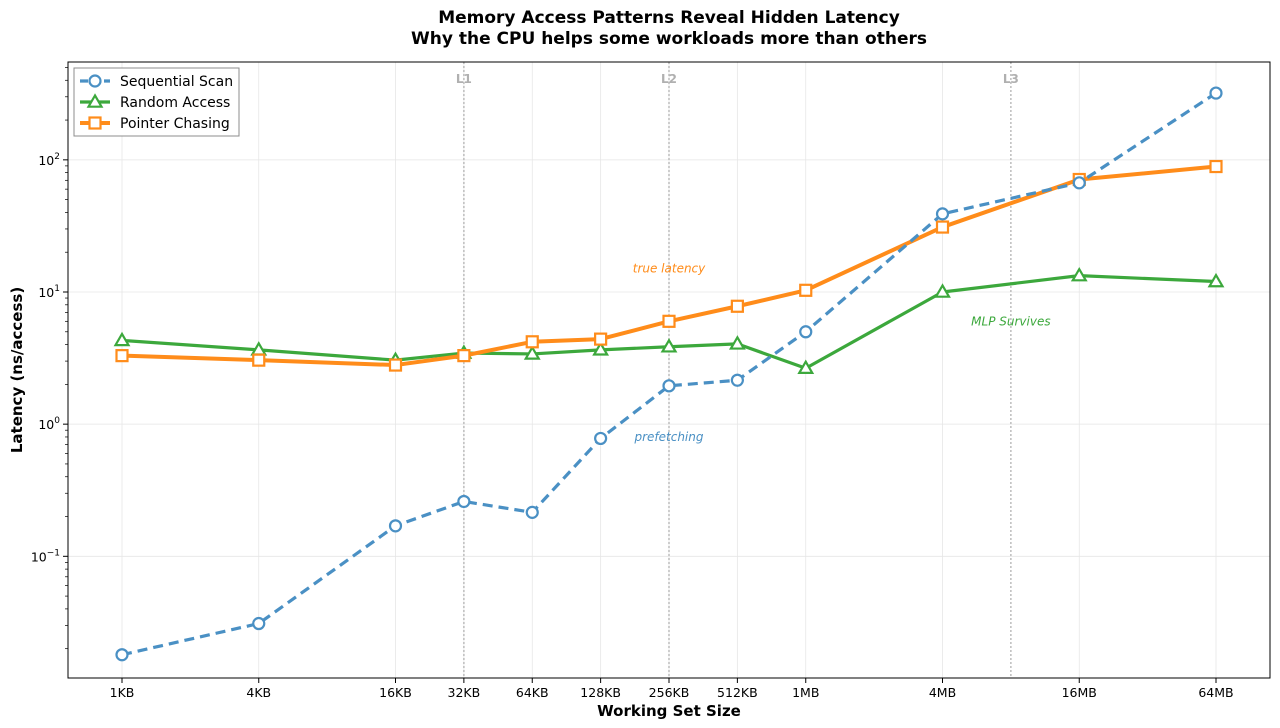 The width and height of the screenshot is (1280, 728). I want to click on x-tick-label: 4MB, so click(942, 692).